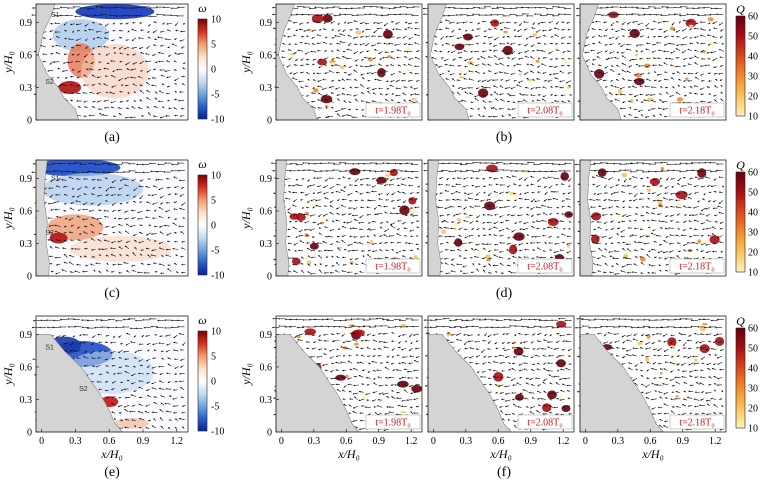  Describe the element at coordinates (563, 441) in the screenshot. I see `x-tick-label: 1.2` at that location.